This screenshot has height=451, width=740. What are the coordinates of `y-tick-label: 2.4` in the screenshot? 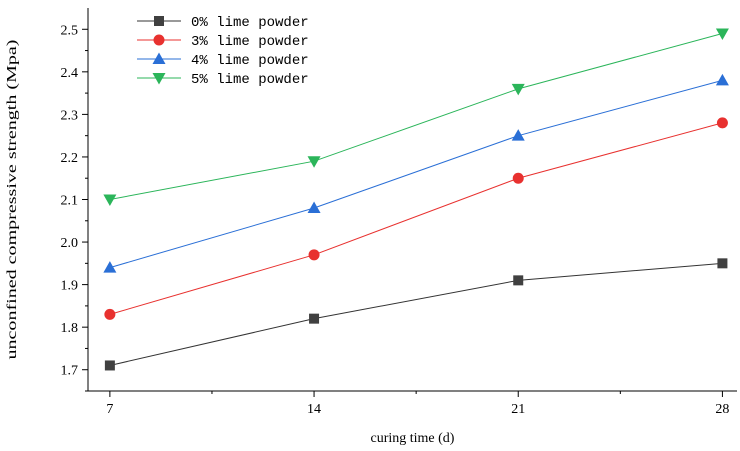 It's located at (70, 73).